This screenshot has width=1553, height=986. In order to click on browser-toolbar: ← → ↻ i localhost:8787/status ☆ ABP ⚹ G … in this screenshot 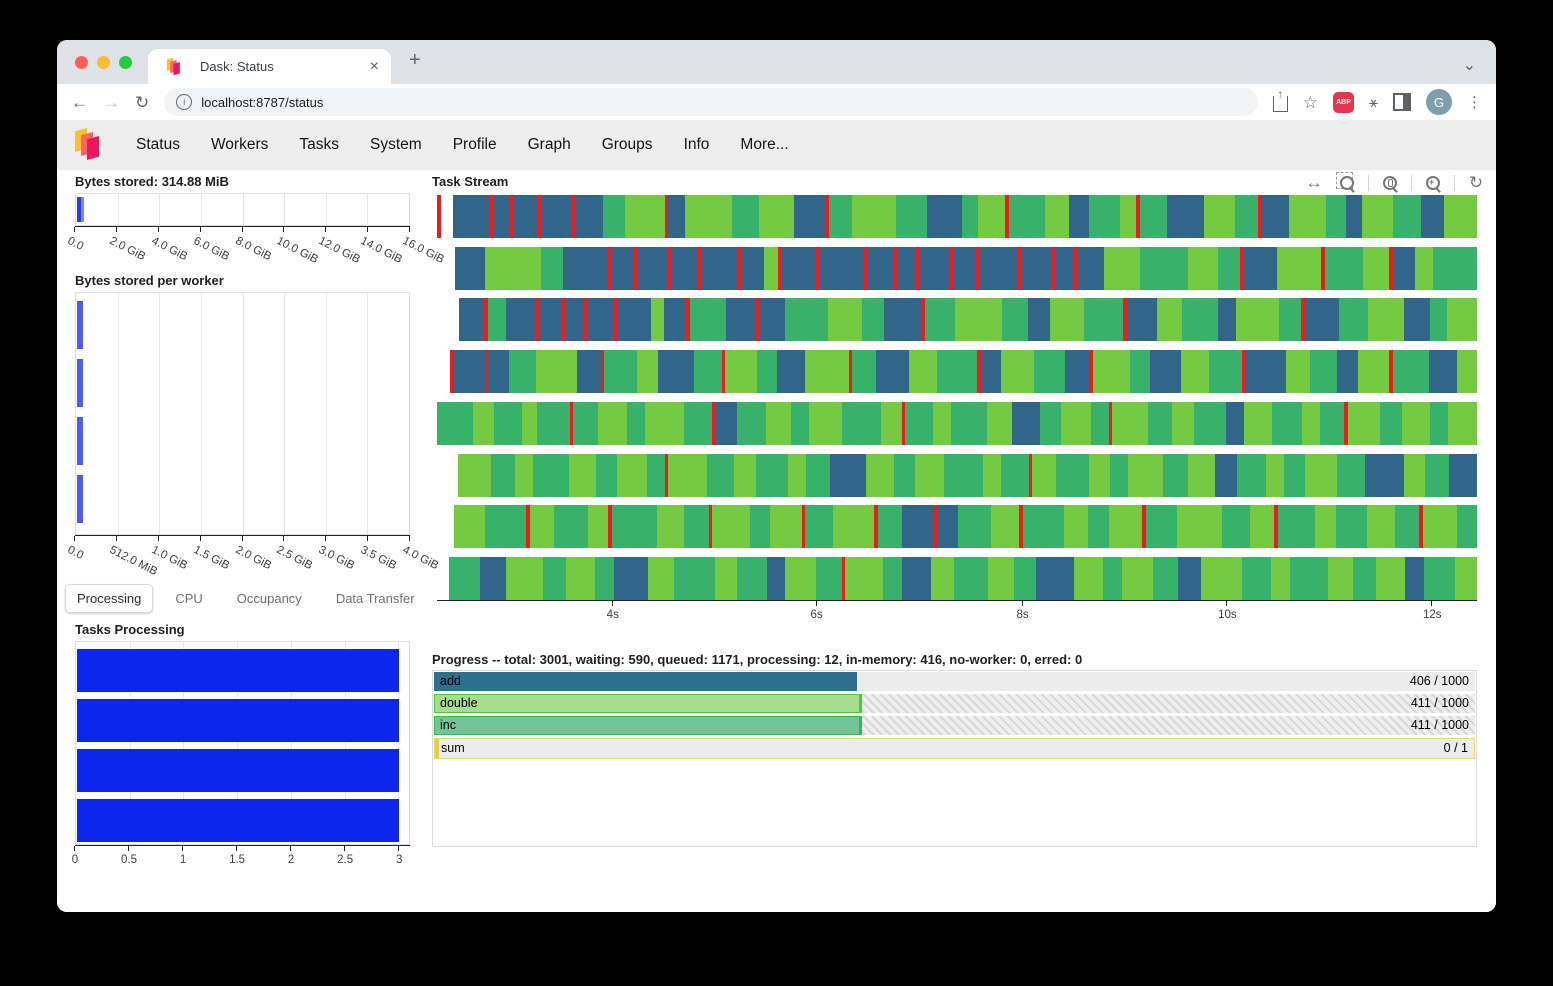, I will do `click(776, 102)`.